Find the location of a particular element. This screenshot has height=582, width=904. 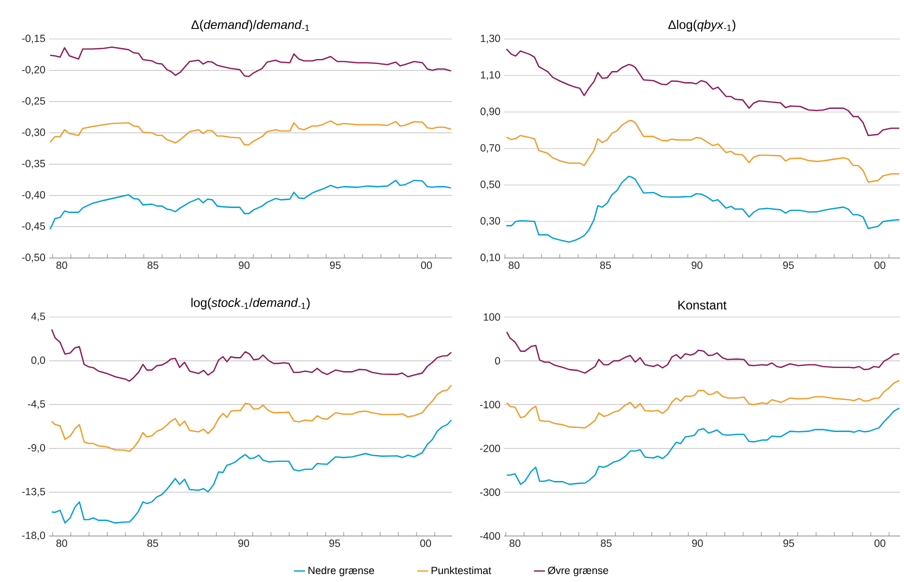

y-tick-label: 0,50 is located at coordinates (490, 185).